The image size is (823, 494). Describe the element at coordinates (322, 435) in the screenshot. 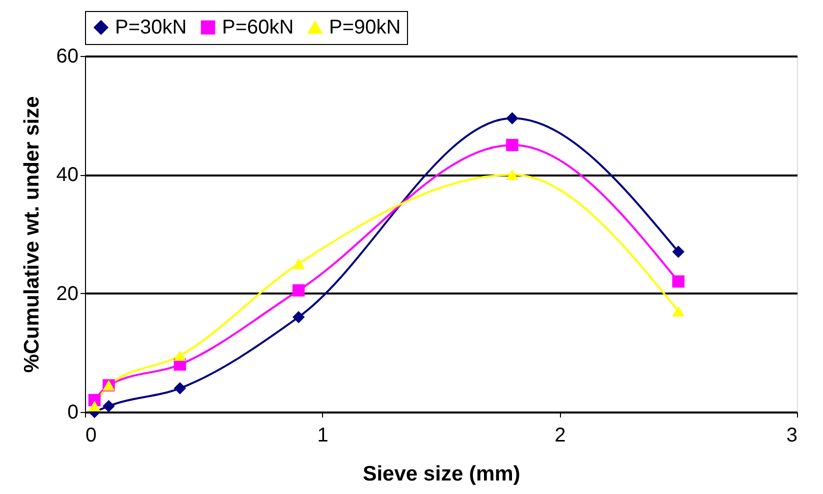

I see `x-tick-label: 1` at that location.